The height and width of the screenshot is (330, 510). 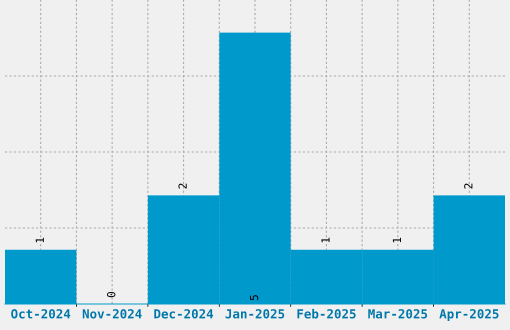 I want to click on x-tick-label: Apr-2025, so click(x=469, y=315).